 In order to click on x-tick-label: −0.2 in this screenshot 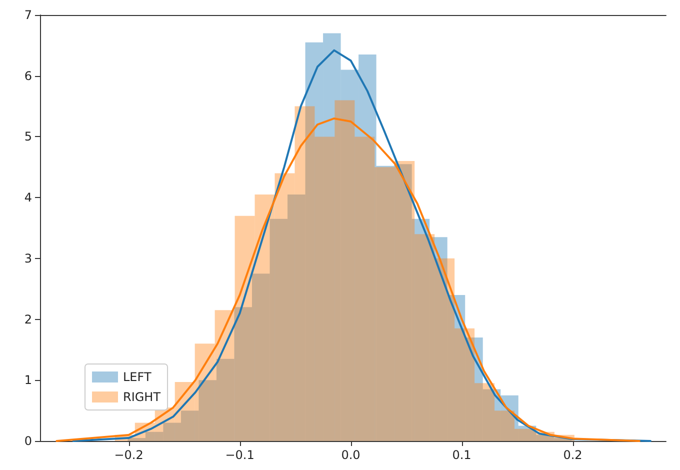, I will do `click(129, 455)`.